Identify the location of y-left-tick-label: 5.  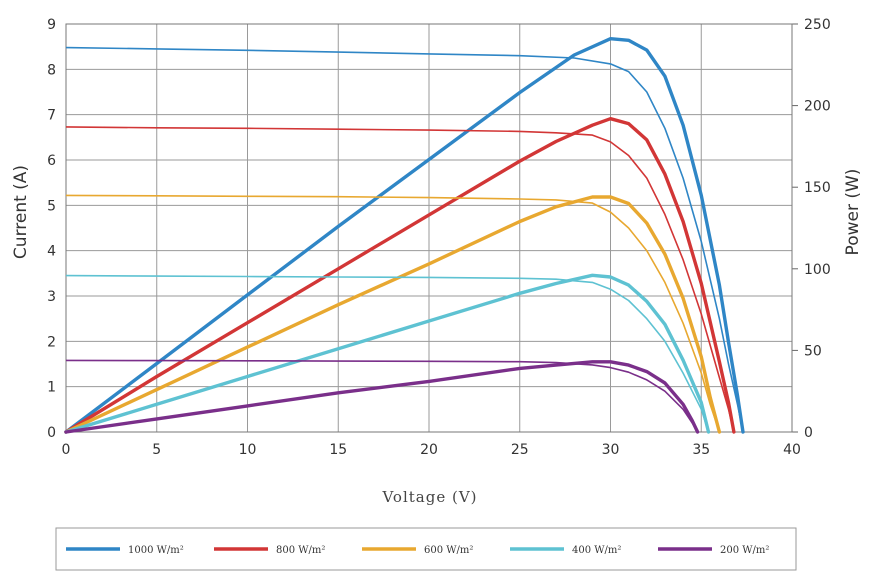
(51, 206).